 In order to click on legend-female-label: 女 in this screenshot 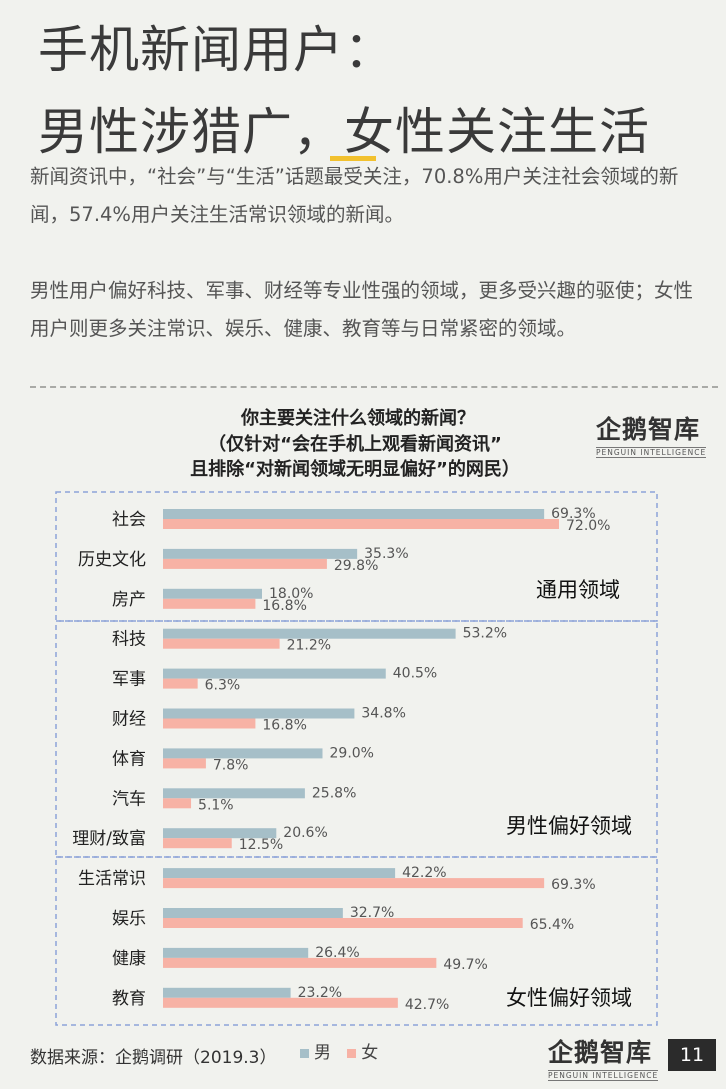, I will do `click(370, 1053)`.